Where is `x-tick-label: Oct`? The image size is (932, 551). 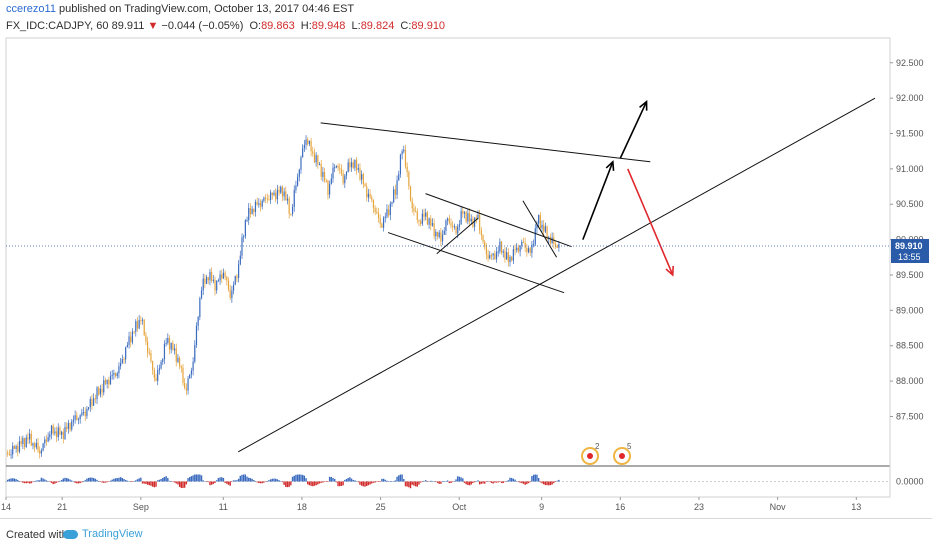
x-tick-label: Oct is located at coordinates (459, 507).